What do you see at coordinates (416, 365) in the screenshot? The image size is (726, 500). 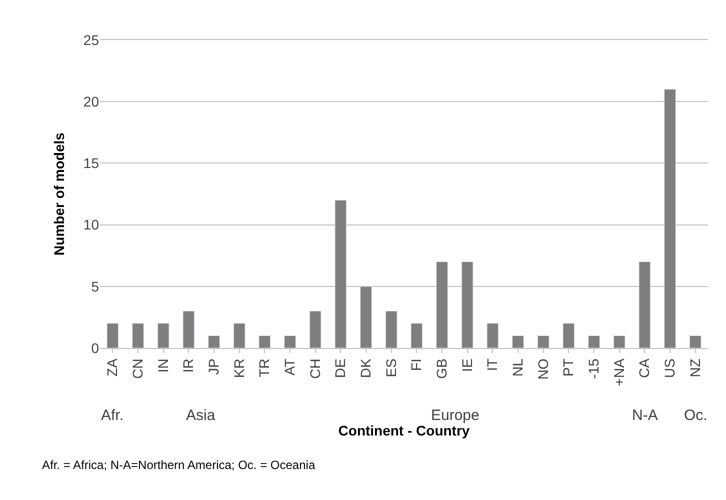 I see `x-tick-label: FI` at bounding box center [416, 365].